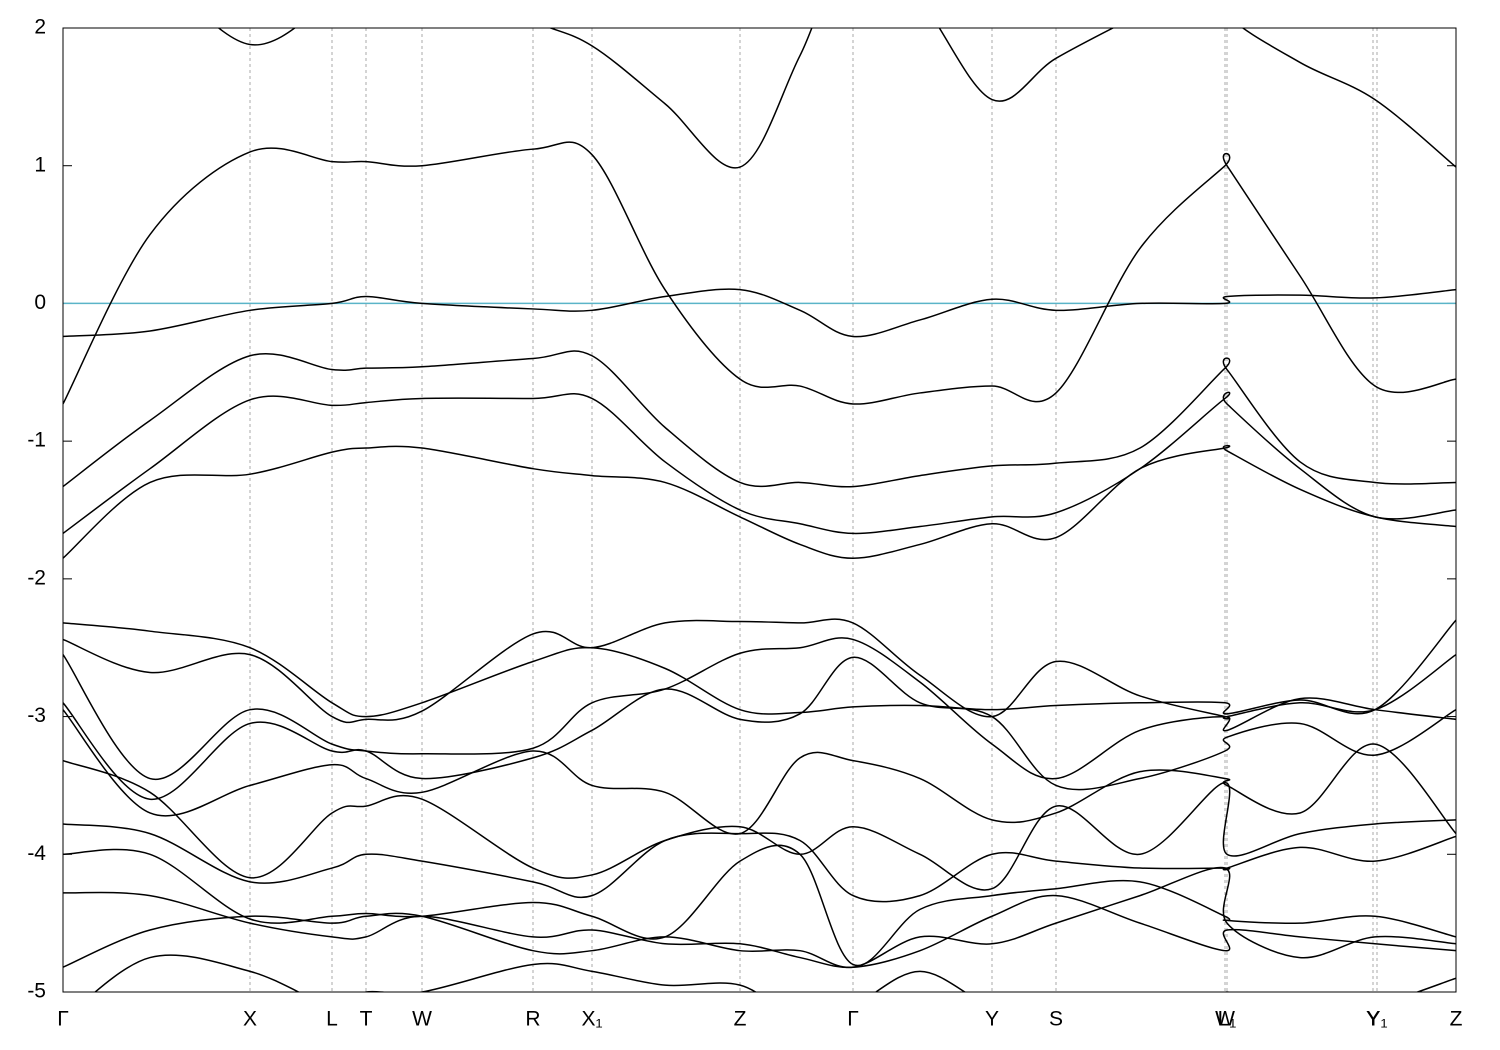 The image size is (1500, 1050). What do you see at coordinates (532, 1019) in the screenshot?
I see `x-tick-label: R` at bounding box center [532, 1019].